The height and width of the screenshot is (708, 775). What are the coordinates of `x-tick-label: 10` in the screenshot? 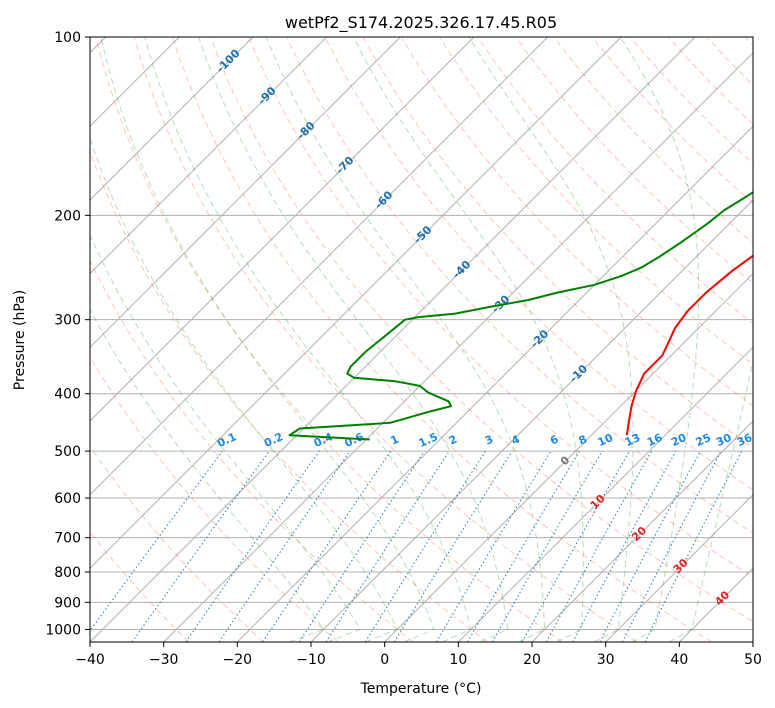 It's located at (458, 660).